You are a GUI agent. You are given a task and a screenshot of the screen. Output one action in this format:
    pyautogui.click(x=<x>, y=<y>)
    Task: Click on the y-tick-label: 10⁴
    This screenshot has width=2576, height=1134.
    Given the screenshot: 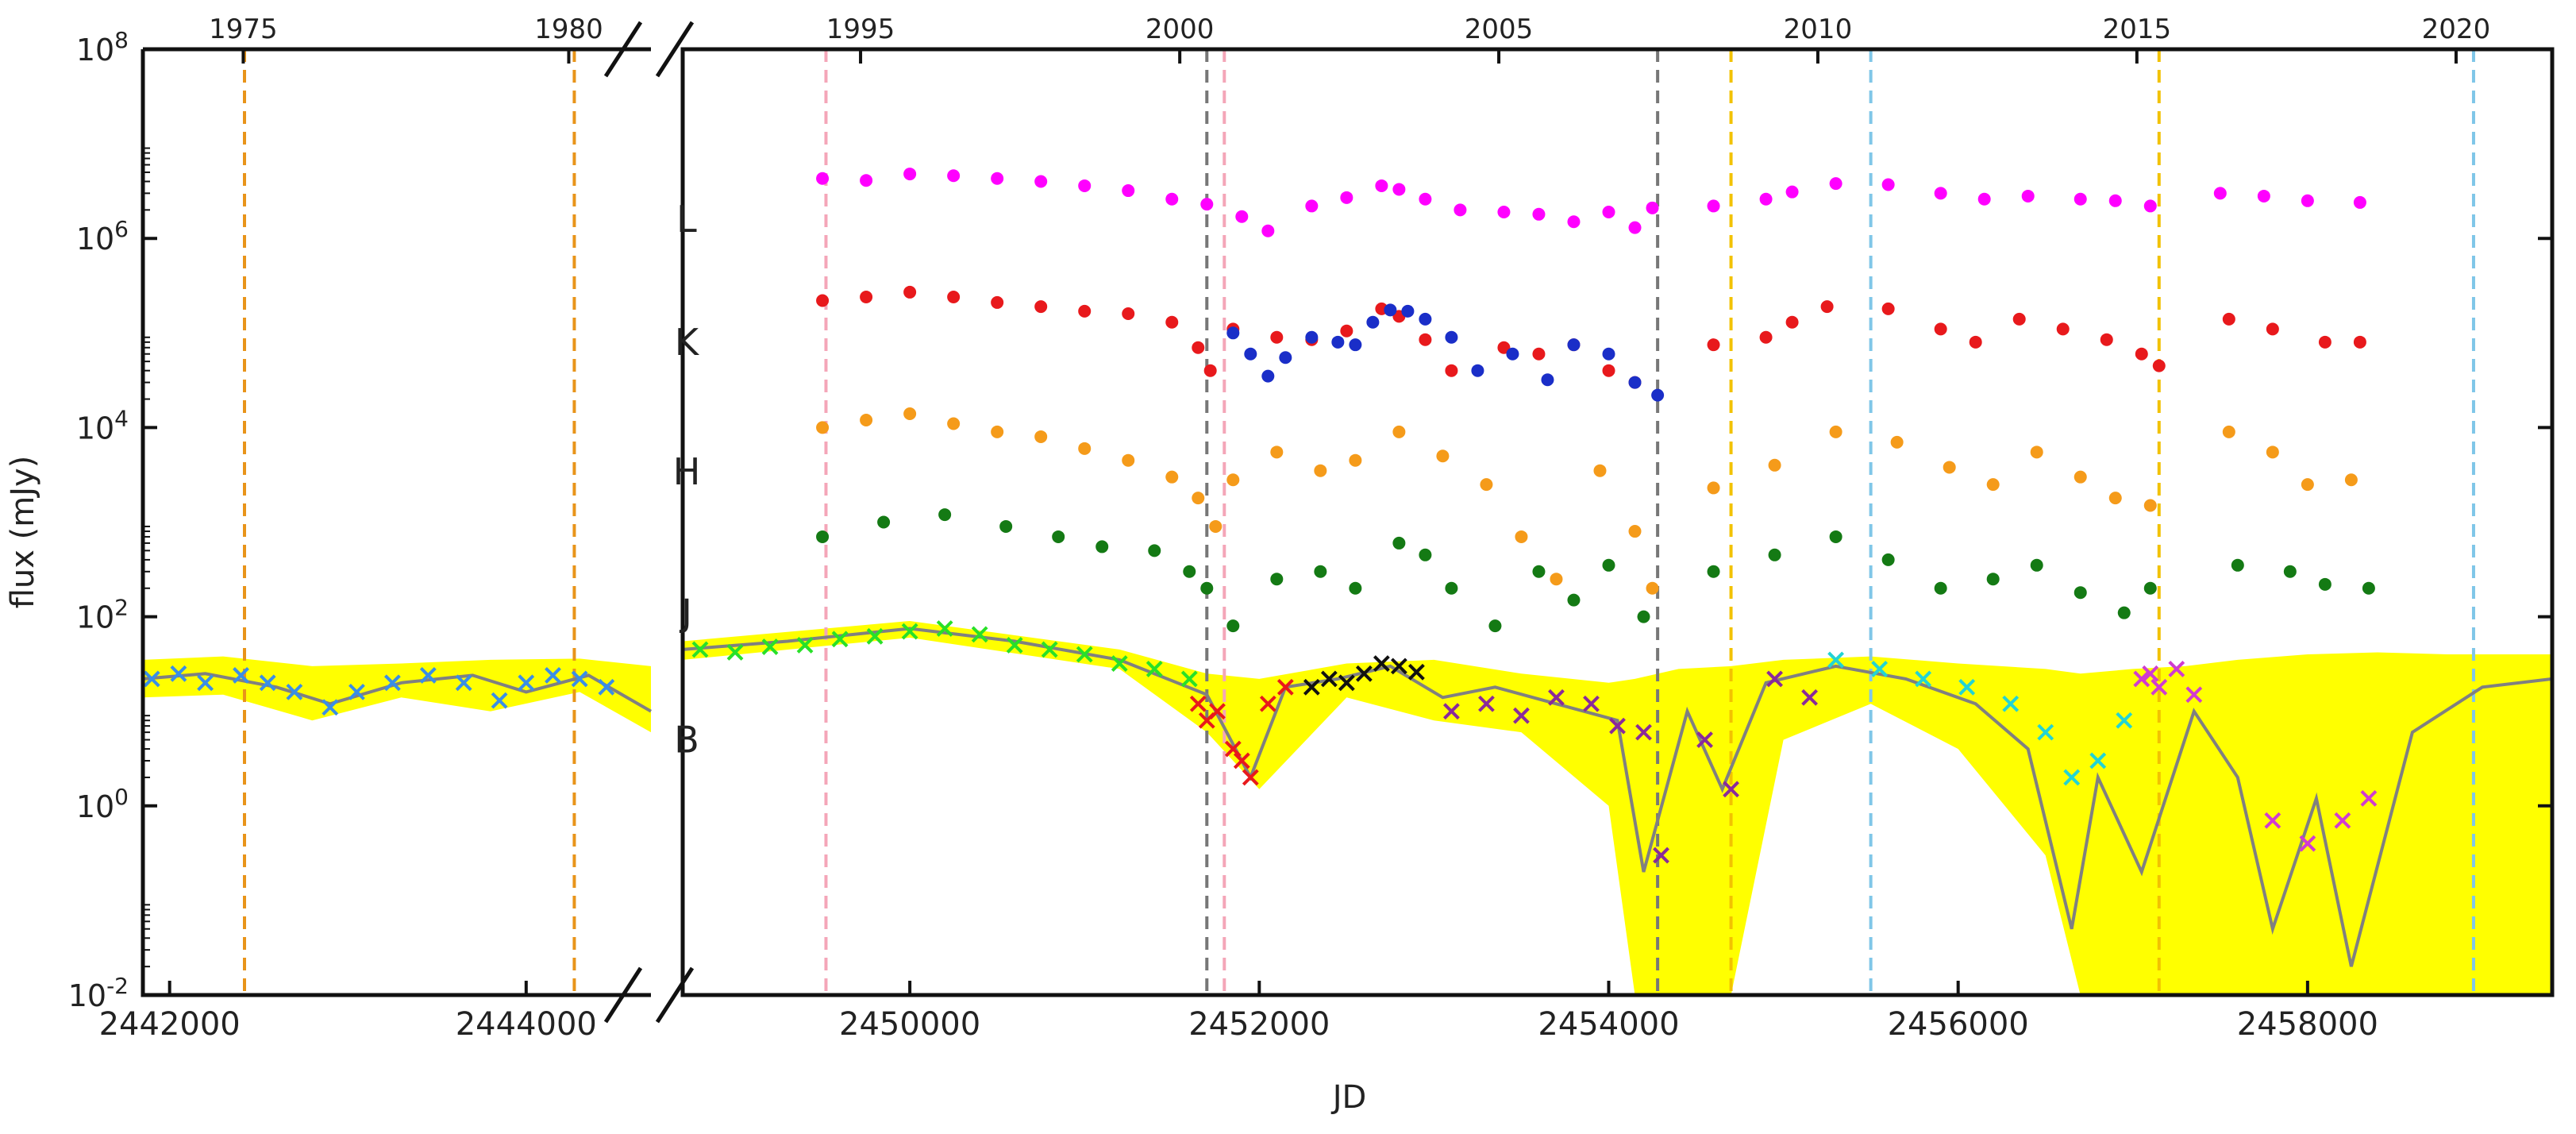 What is the action you would take?
    pyautogui.click(x=102, y=425)
    